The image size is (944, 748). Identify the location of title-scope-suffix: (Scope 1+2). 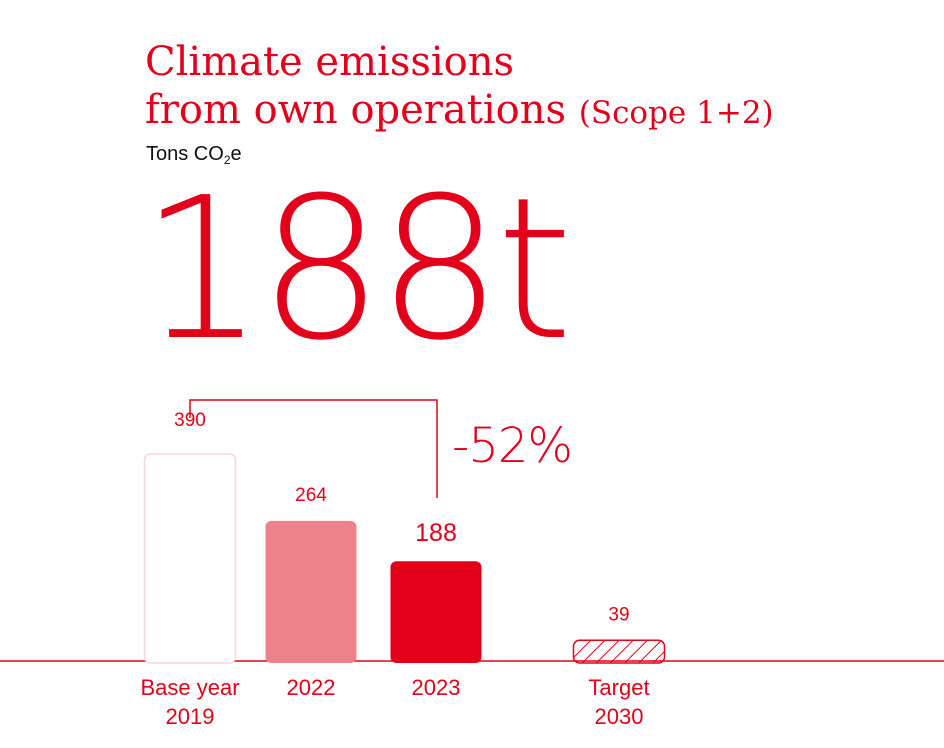
(676, 113).